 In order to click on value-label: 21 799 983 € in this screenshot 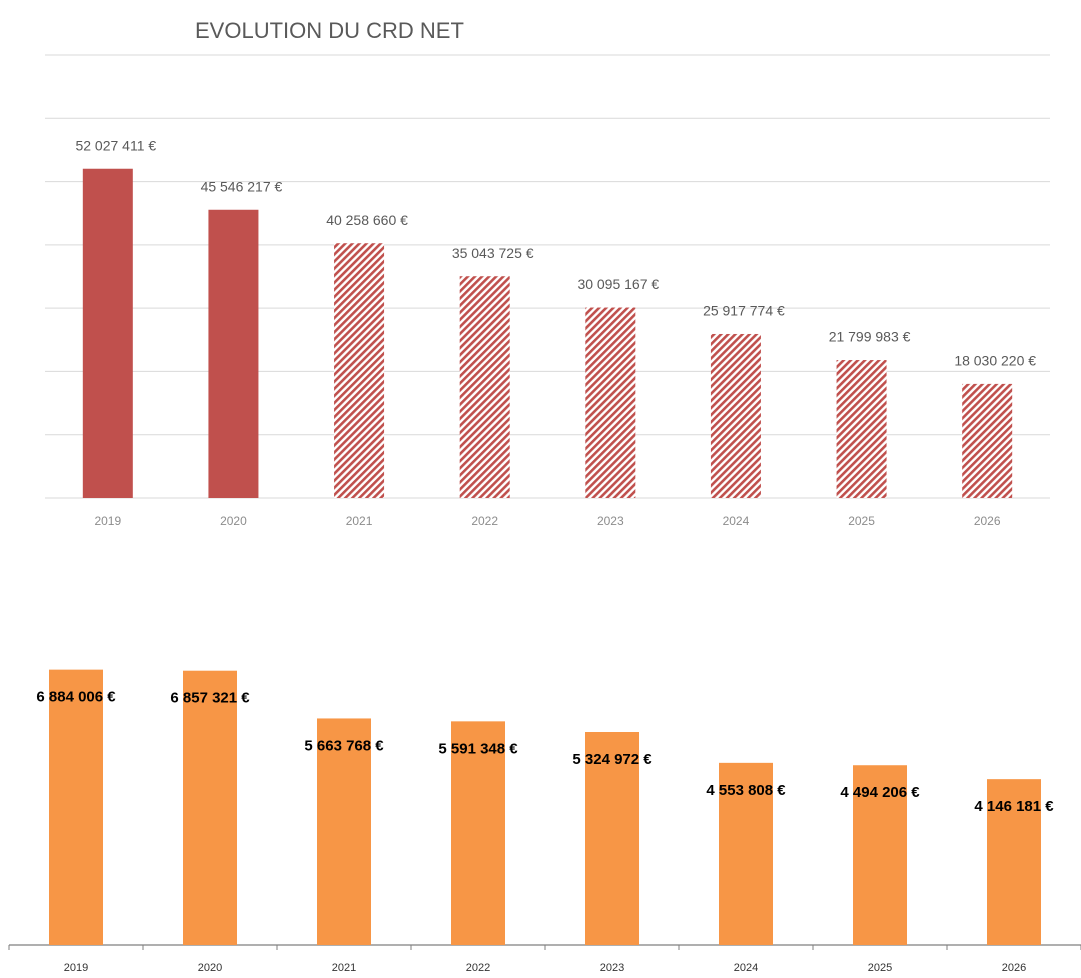, I will do `click(870, 337)`.